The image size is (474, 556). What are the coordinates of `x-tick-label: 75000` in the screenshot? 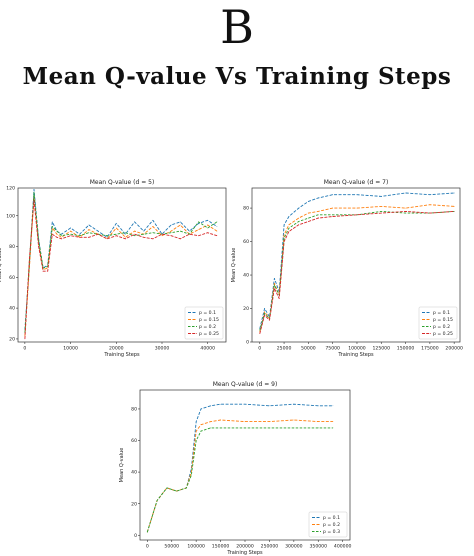 It's located at (332, 349).